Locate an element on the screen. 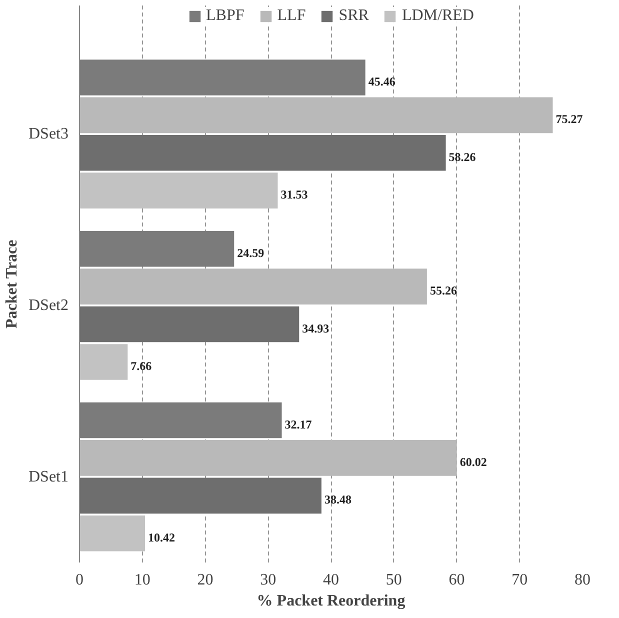 The width and height of the screenshot is (619, 618). legend-label: LDM/RED is located at coordinates (438, 16).